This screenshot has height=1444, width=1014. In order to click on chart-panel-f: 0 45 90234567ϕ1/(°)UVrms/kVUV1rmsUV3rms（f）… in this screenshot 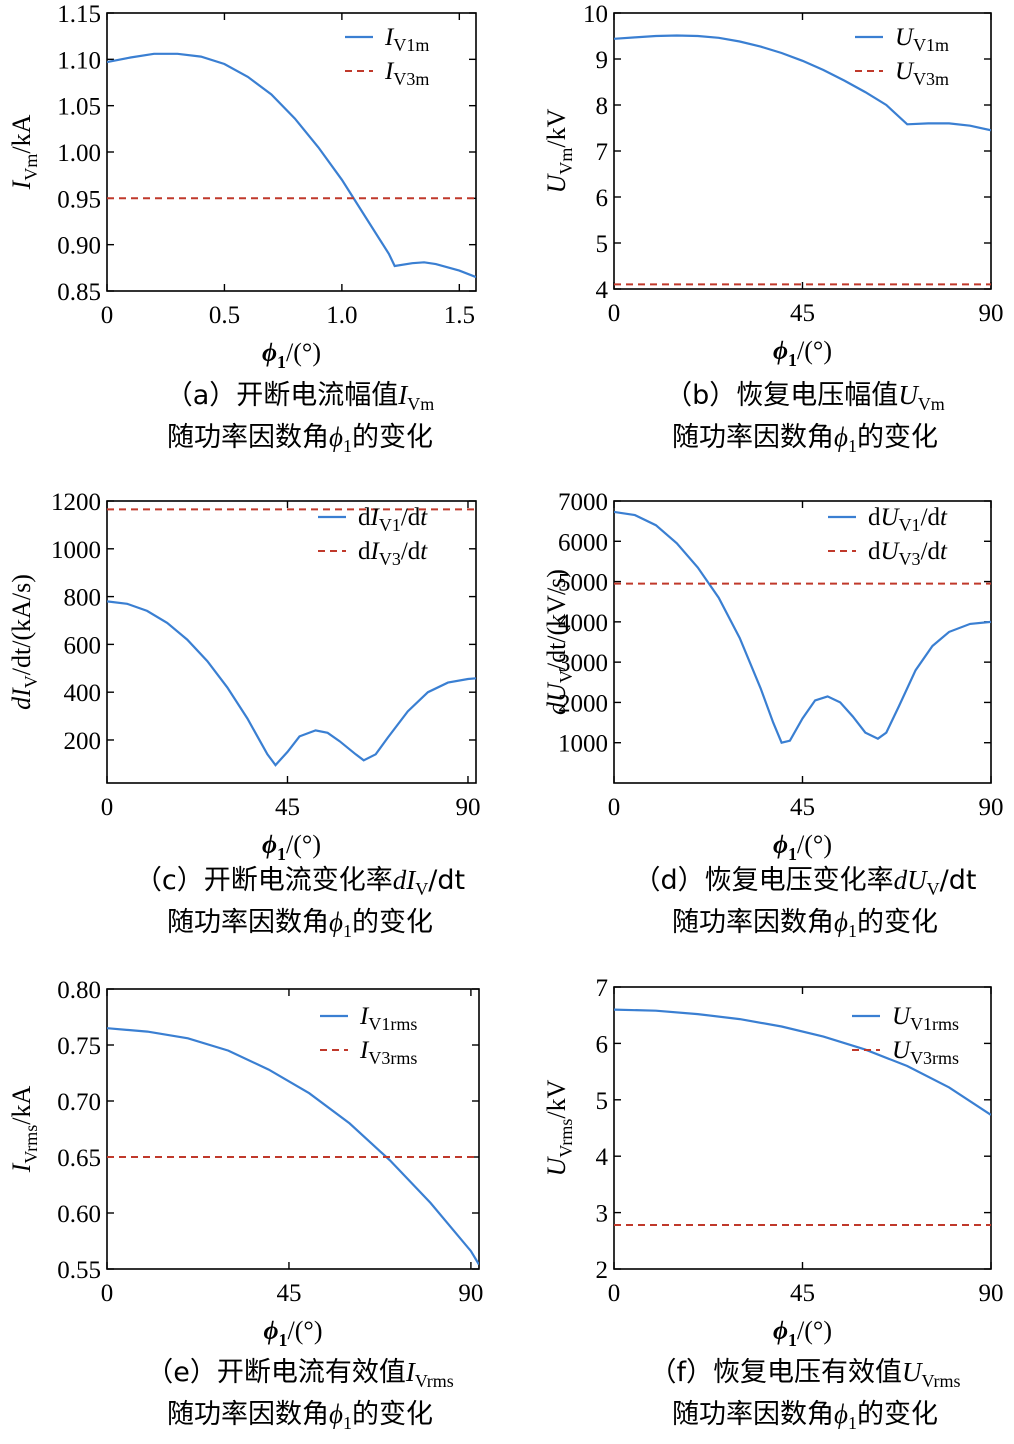, I will do `click(773, 1204)`.